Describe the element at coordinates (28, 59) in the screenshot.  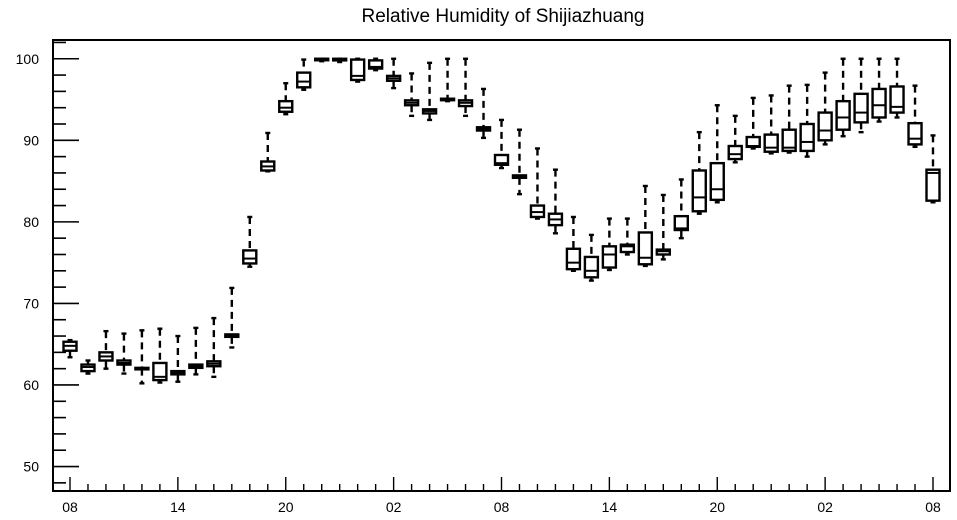
I see `y-tick-label: 100` at that location.